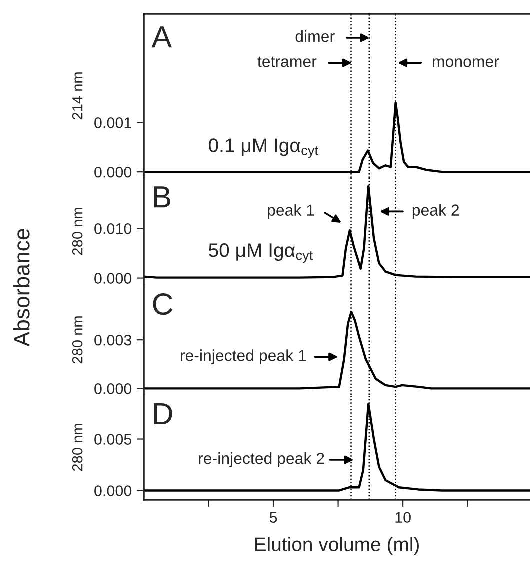  Describe the element at coordinates (163, 413) in the screenshot. I see `chart-title: D` at that location.